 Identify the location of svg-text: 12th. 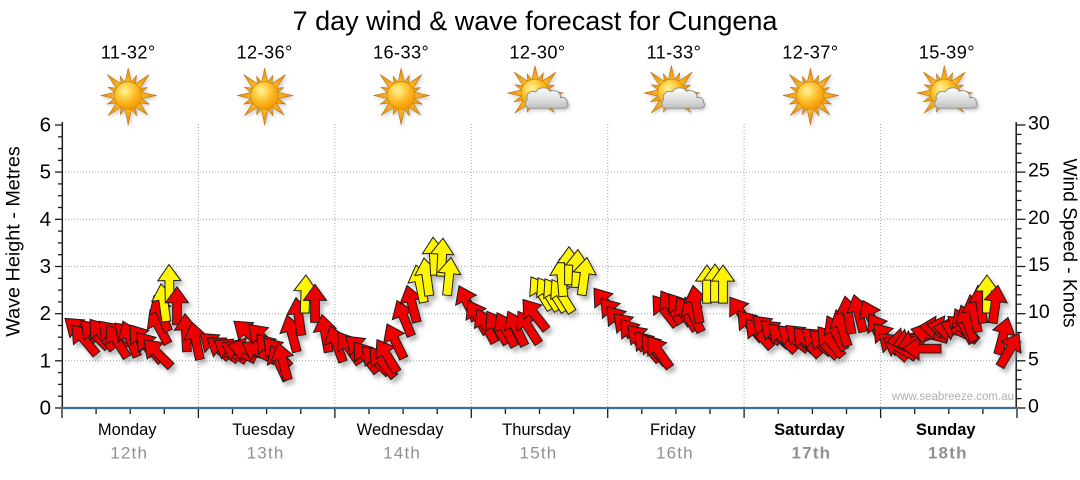
(129, 453).